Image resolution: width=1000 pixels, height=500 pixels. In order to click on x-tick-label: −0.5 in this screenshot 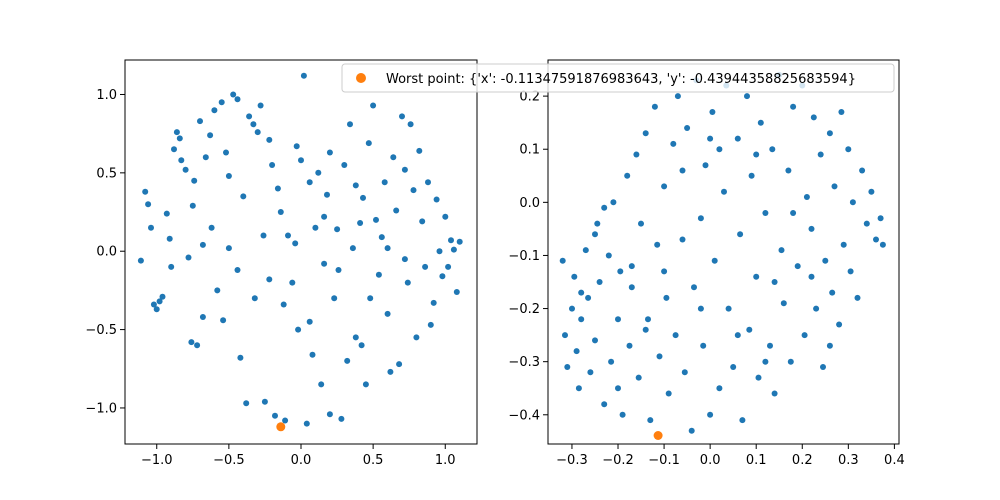, I will do `click(229, 460)`.